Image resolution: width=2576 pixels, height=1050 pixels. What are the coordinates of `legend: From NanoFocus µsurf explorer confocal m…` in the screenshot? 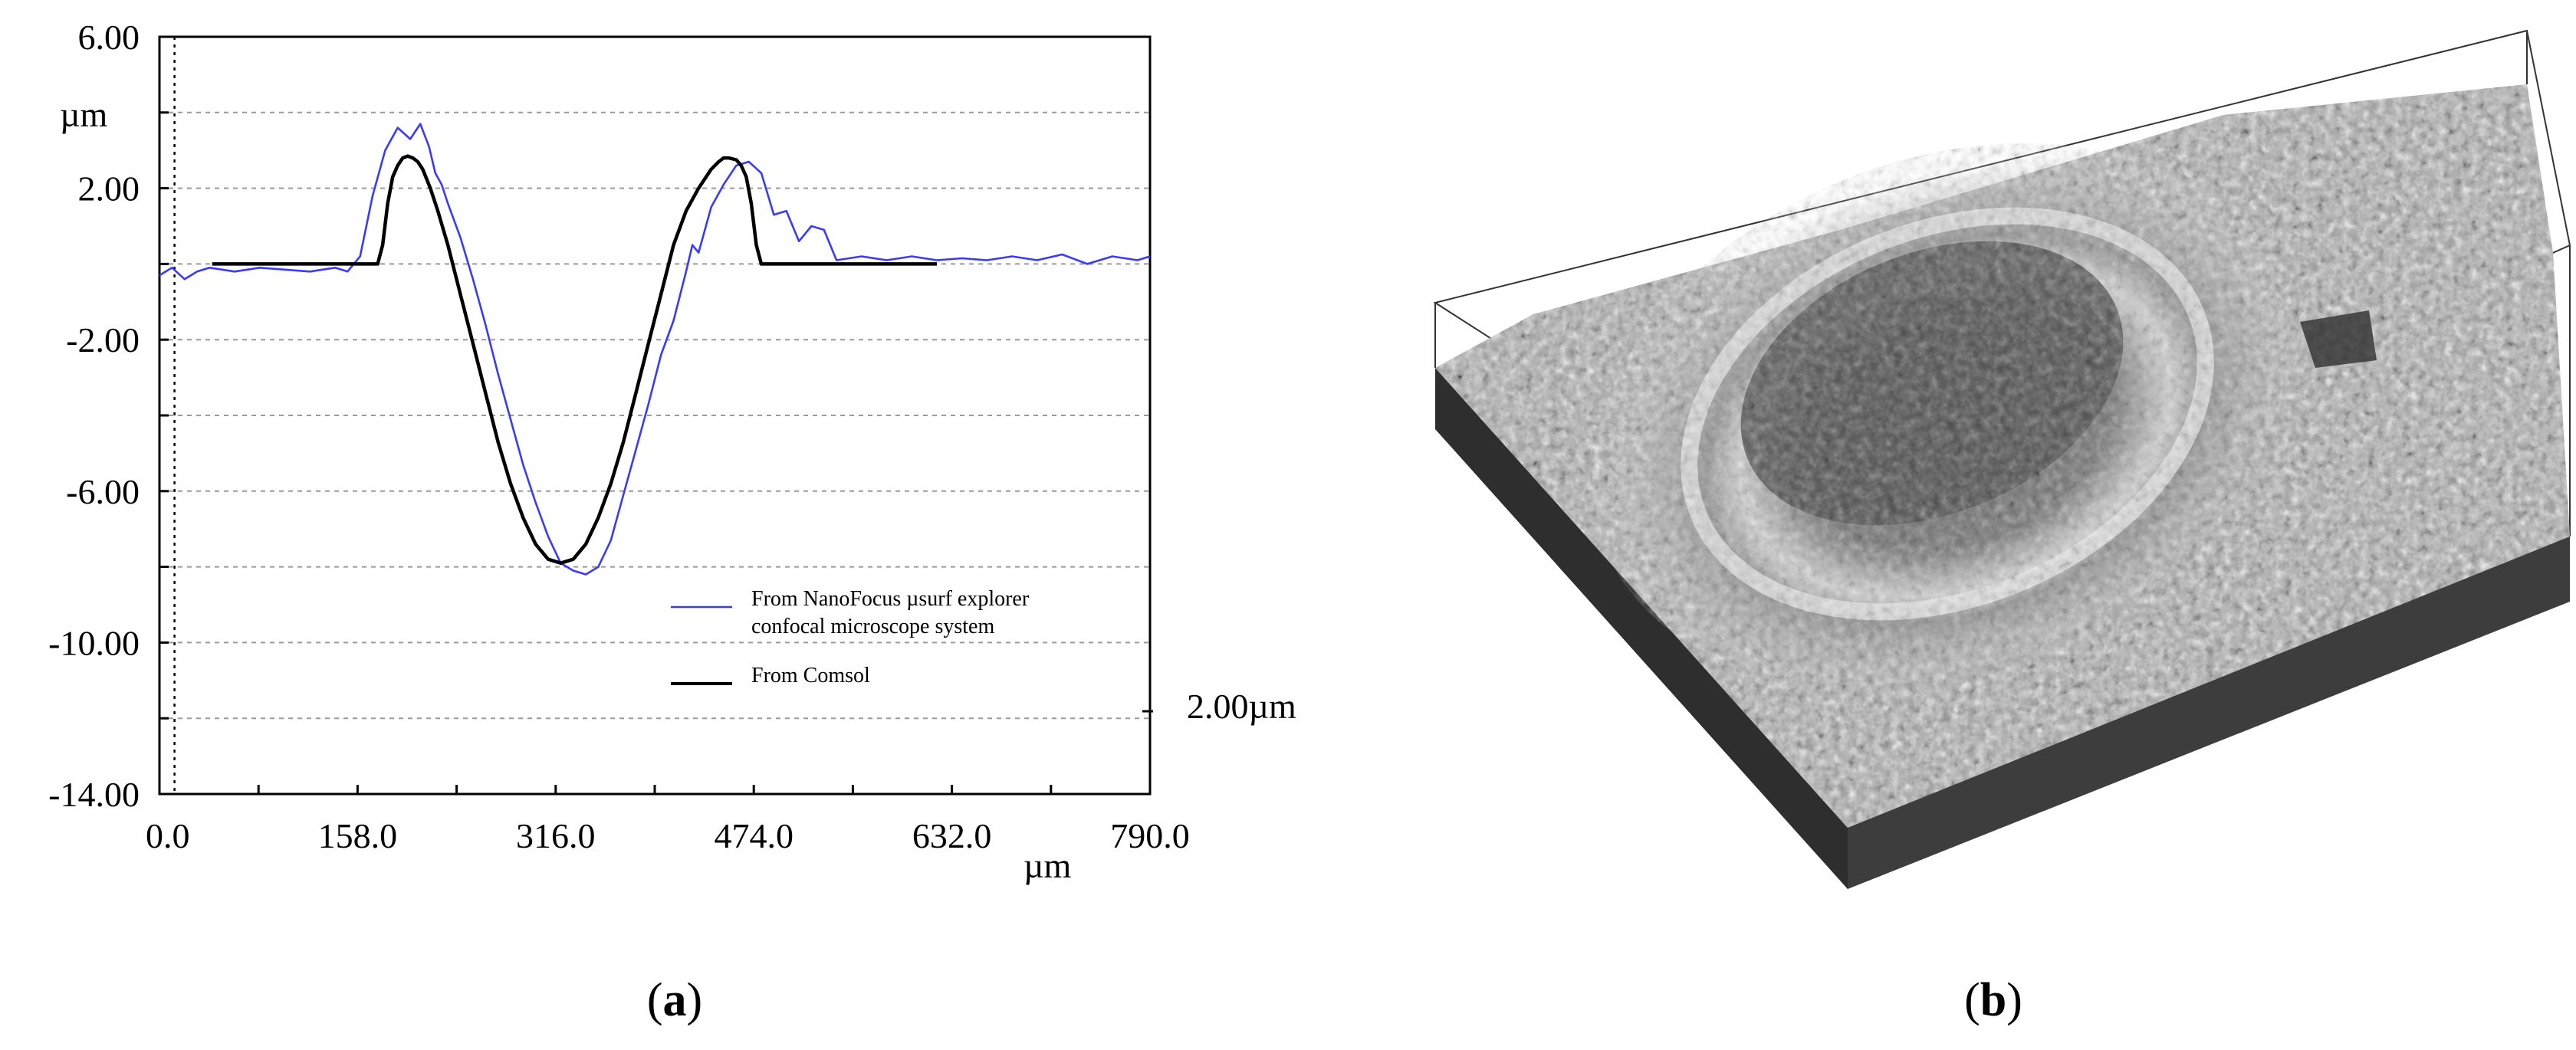 It's located at (850, 637).